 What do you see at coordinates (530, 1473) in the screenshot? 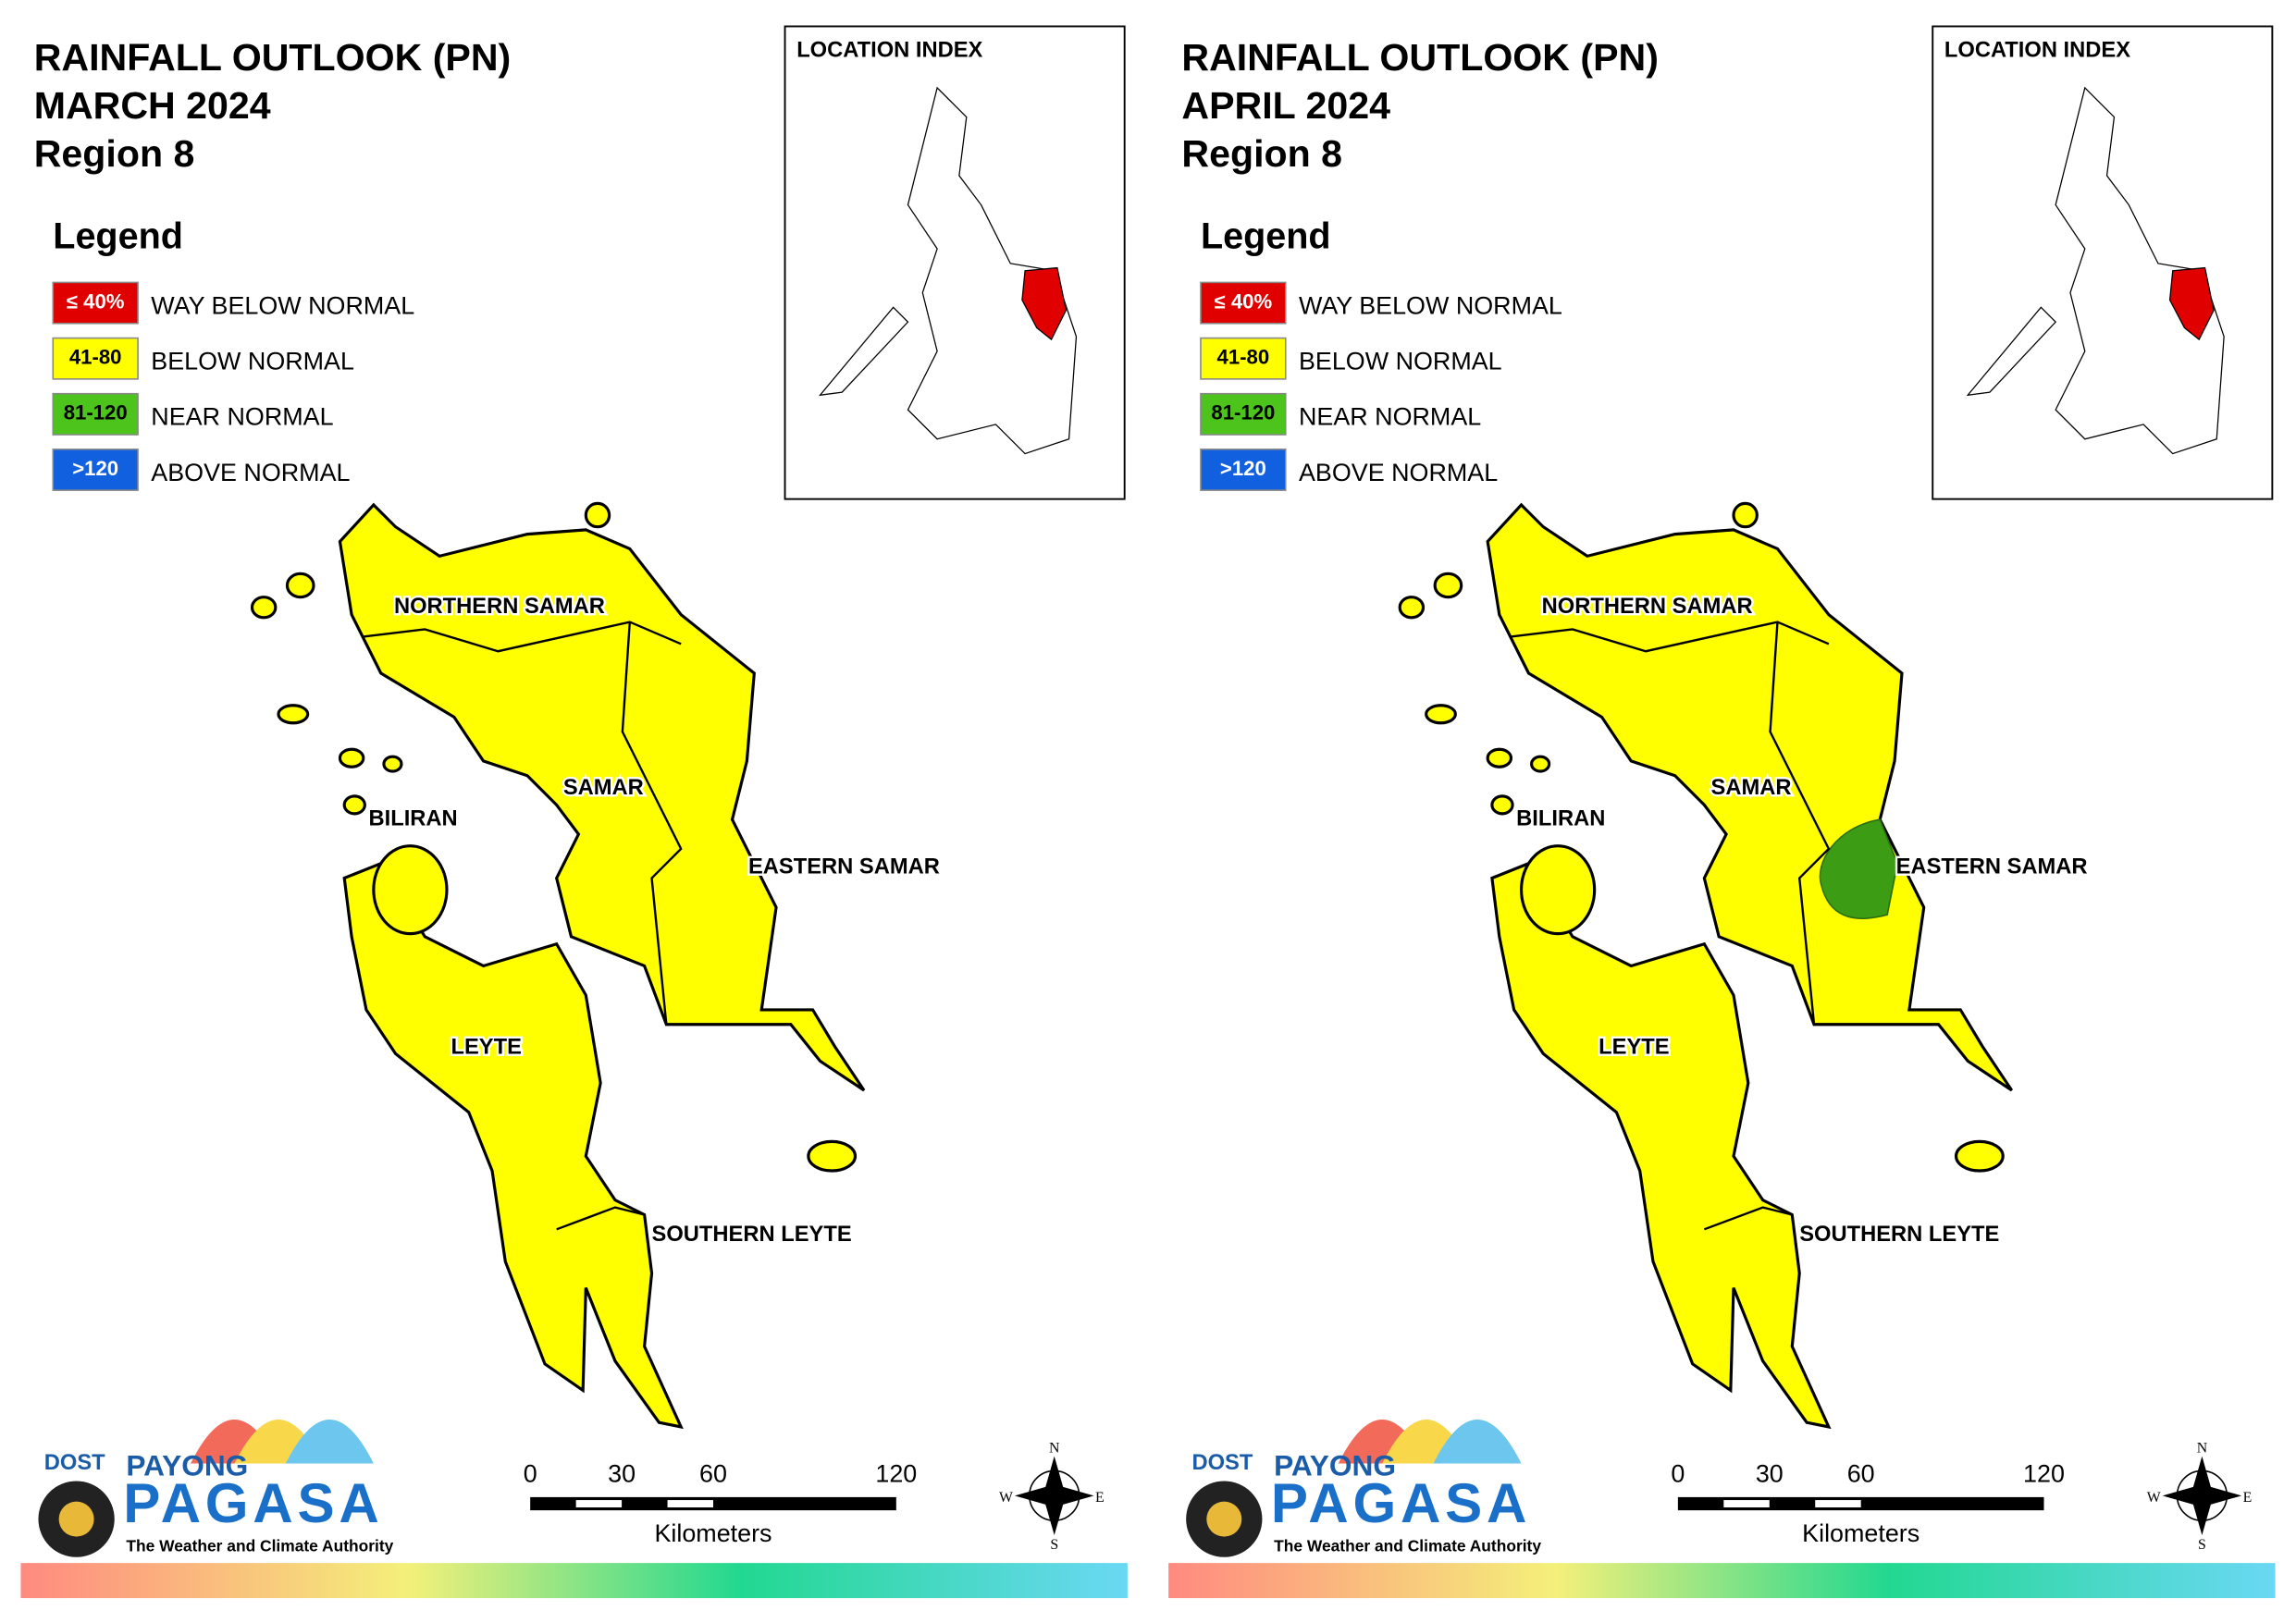
I see `scale-tick-label: 0` at bounding box center [530, 1473].